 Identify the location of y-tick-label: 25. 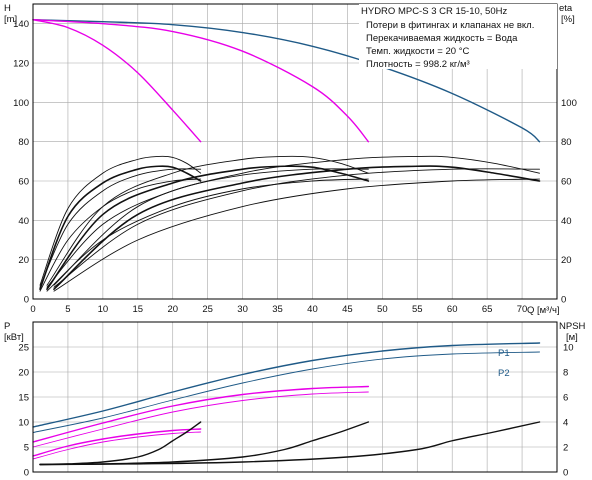
(23, 348).